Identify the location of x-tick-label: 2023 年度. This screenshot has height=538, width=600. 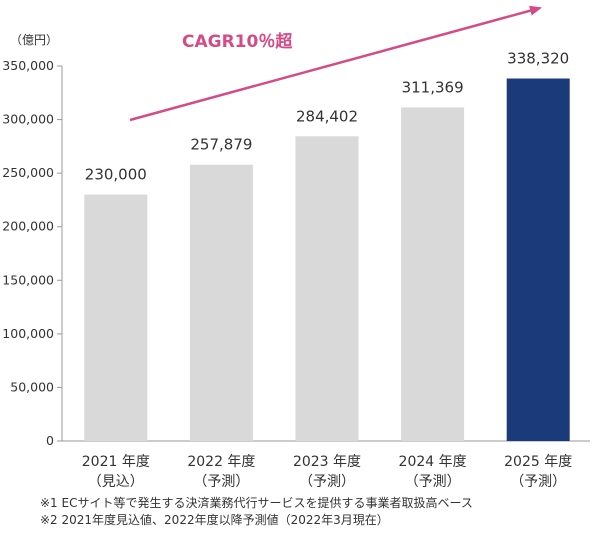
(327, 462).